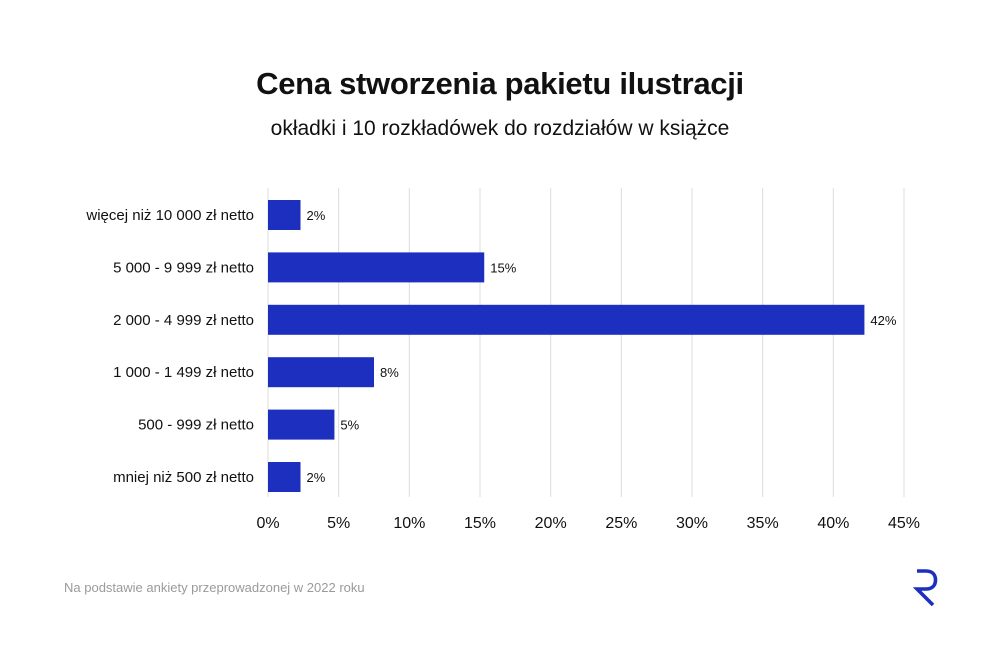 The width and height of the screenshot is (1000, 669). Describe the element at coordinates (621, 523) in the screenshot. I see `x-tick-label: 25%` at that location.